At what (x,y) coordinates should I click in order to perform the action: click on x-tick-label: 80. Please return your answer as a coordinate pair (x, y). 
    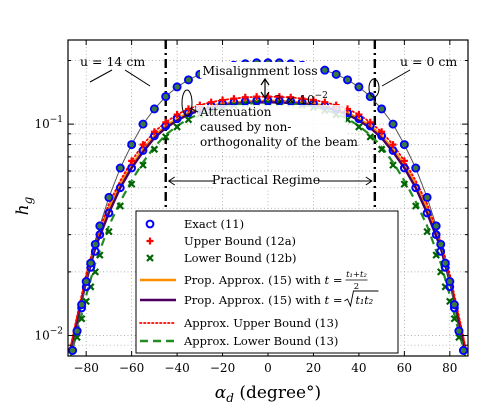
    Looking at the image, I should click on (449, 368).